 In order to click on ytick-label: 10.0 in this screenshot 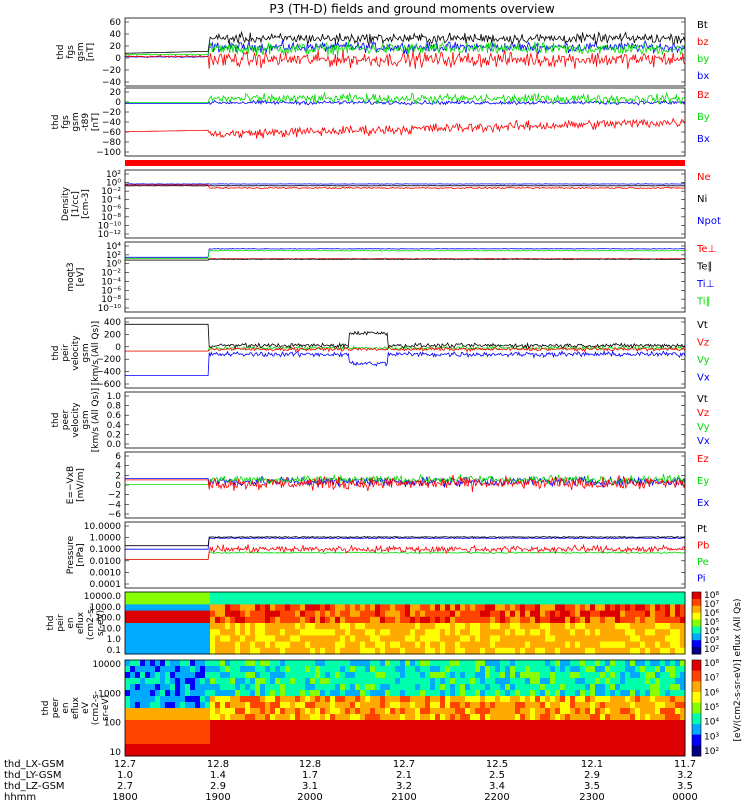, I will do `click(111, 629)`.